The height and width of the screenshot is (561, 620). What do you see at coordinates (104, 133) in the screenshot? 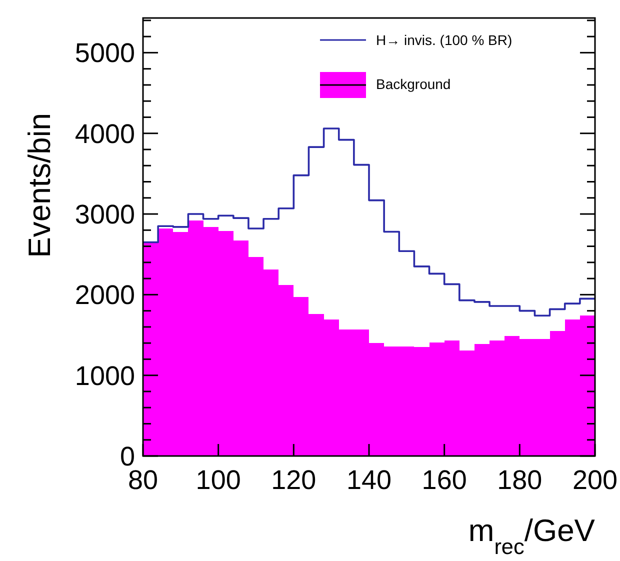
I see `y-tick-label: 4000` at bounding box center [104, 133].